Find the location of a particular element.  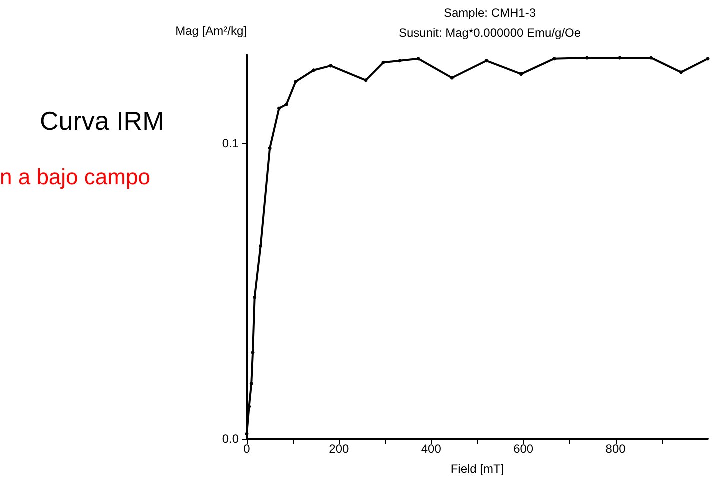

y-tick-label: 0.0 is located at coordinates (231, 439).